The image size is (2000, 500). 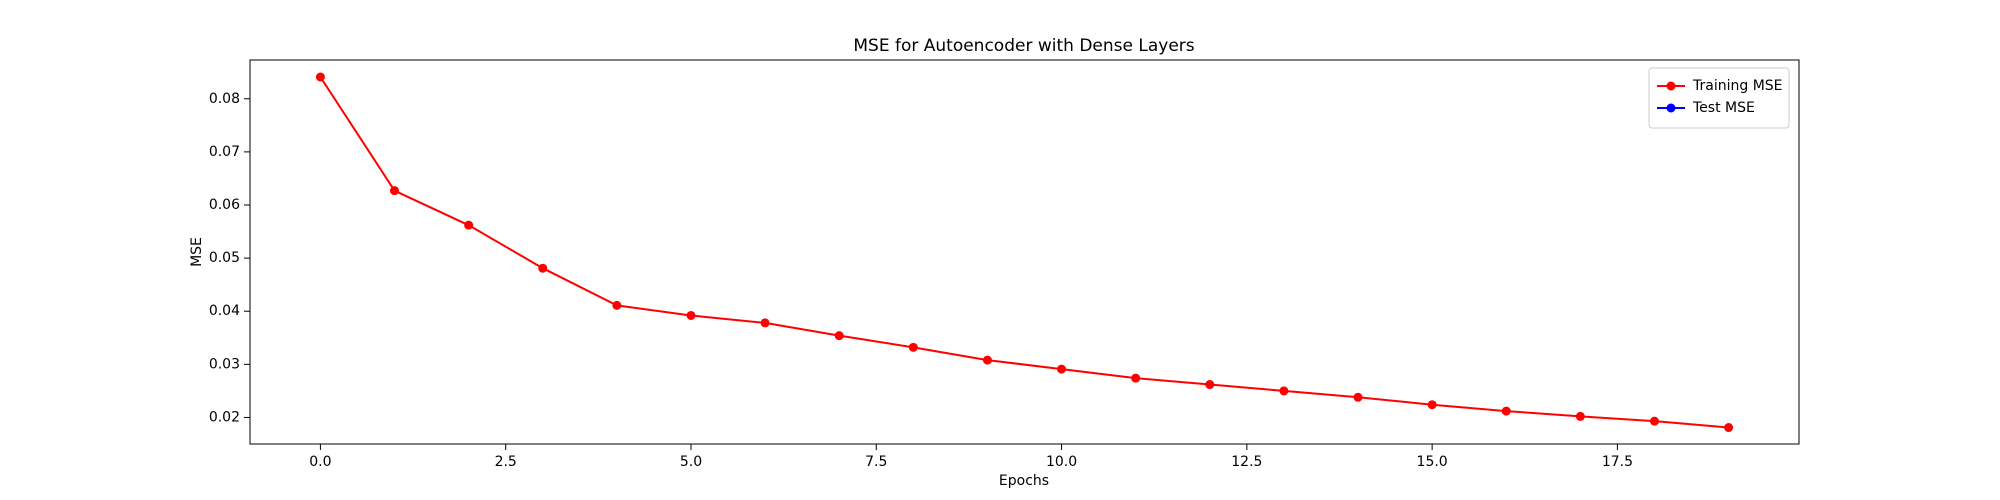 I want to click on y-axis-label: MSE, so click(x=197, y=252).